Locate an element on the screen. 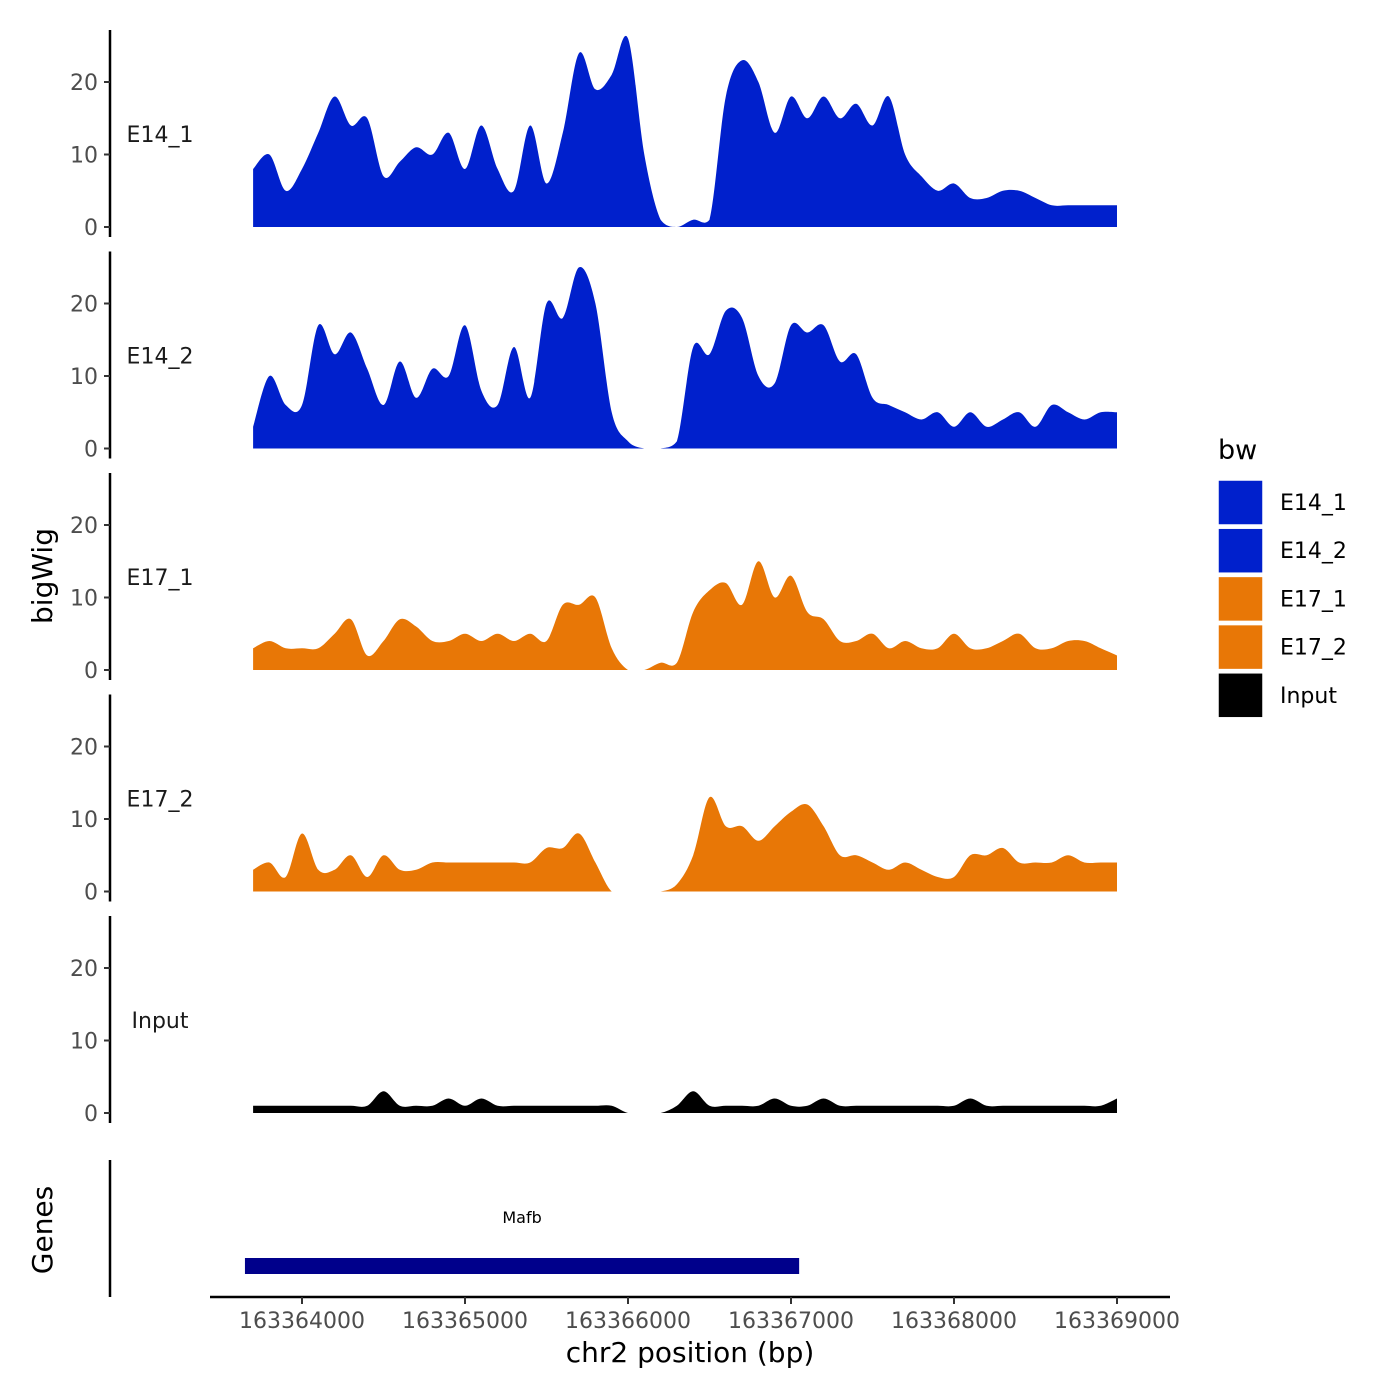 The width and height of the screenshot is (1400, 1400). legend-label-e14-1: E14_1 is located at coordinates (1313, 503).